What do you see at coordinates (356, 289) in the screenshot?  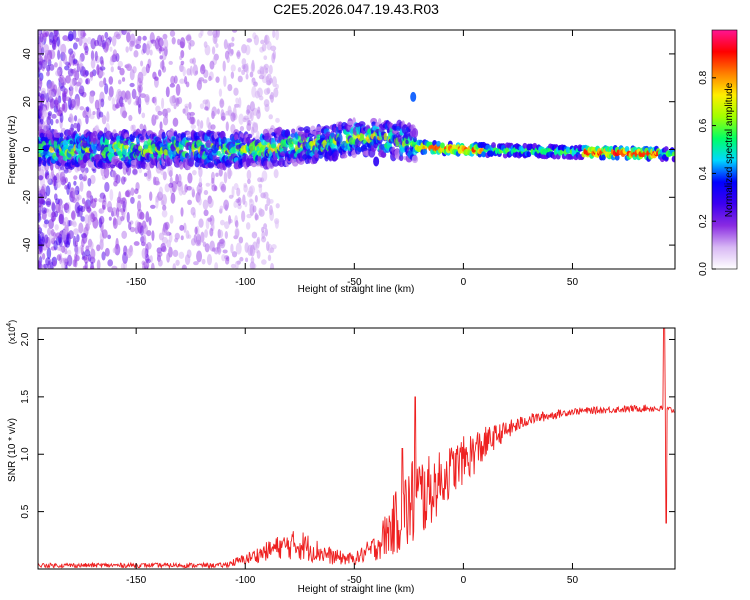 I see `spectrogram-x-axis-label: Height of straight line (km)` at bounding box center [356, 289].